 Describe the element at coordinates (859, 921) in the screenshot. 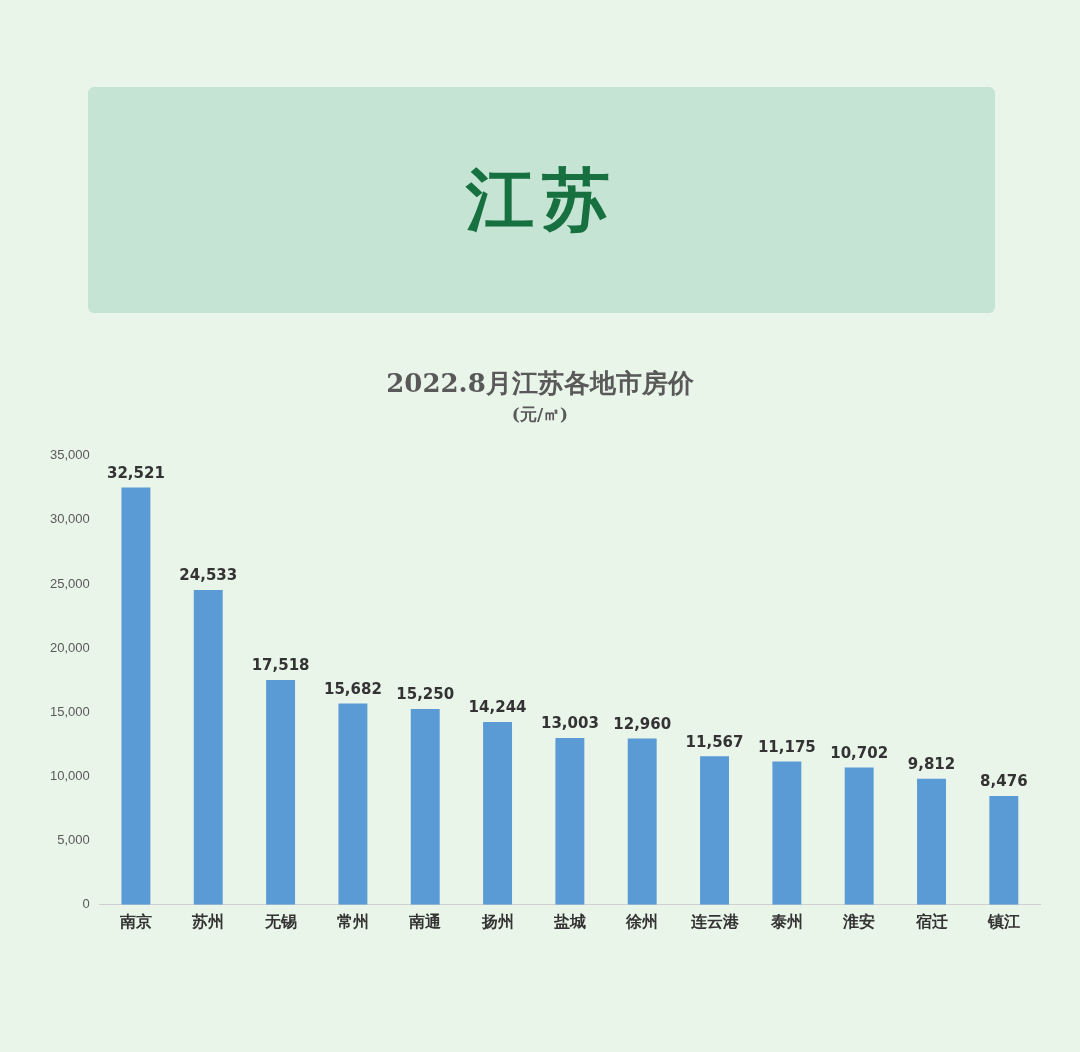

I see `x-tick-label: 淮安` at that location.